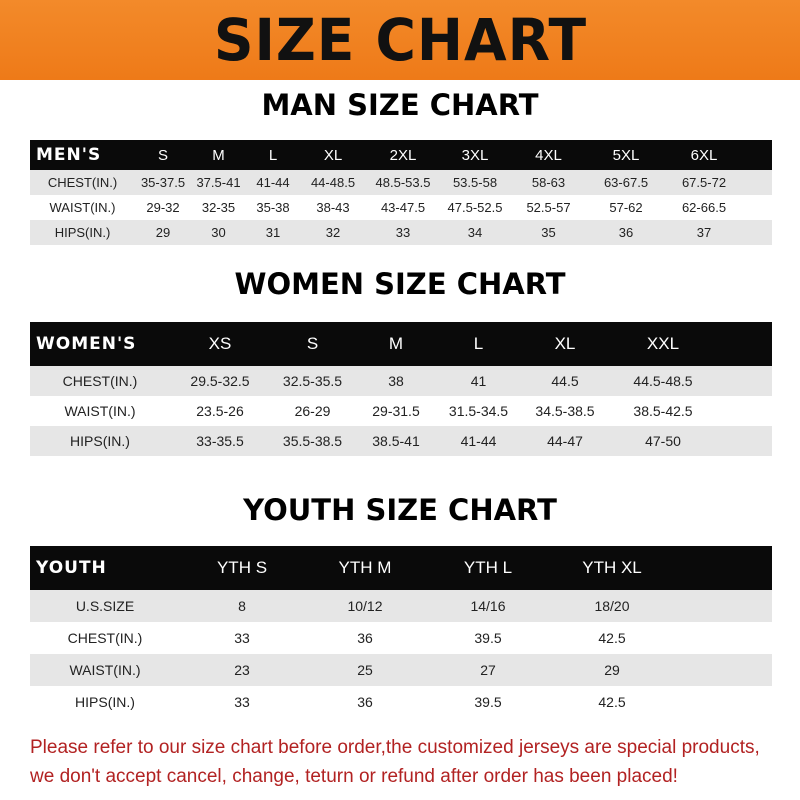  Describe the element at coordinates (273, 207) in the screenshot. I see `cell: 35-38` at that location.